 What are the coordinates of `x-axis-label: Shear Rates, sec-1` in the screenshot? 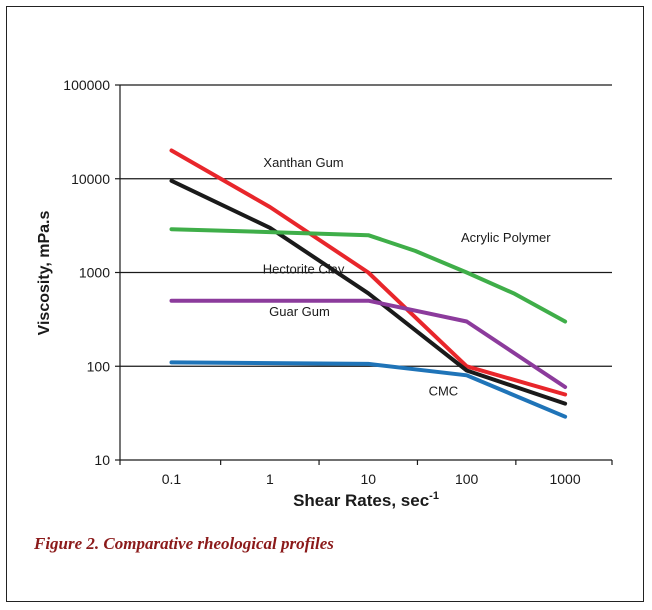 It's located at (366, 500).